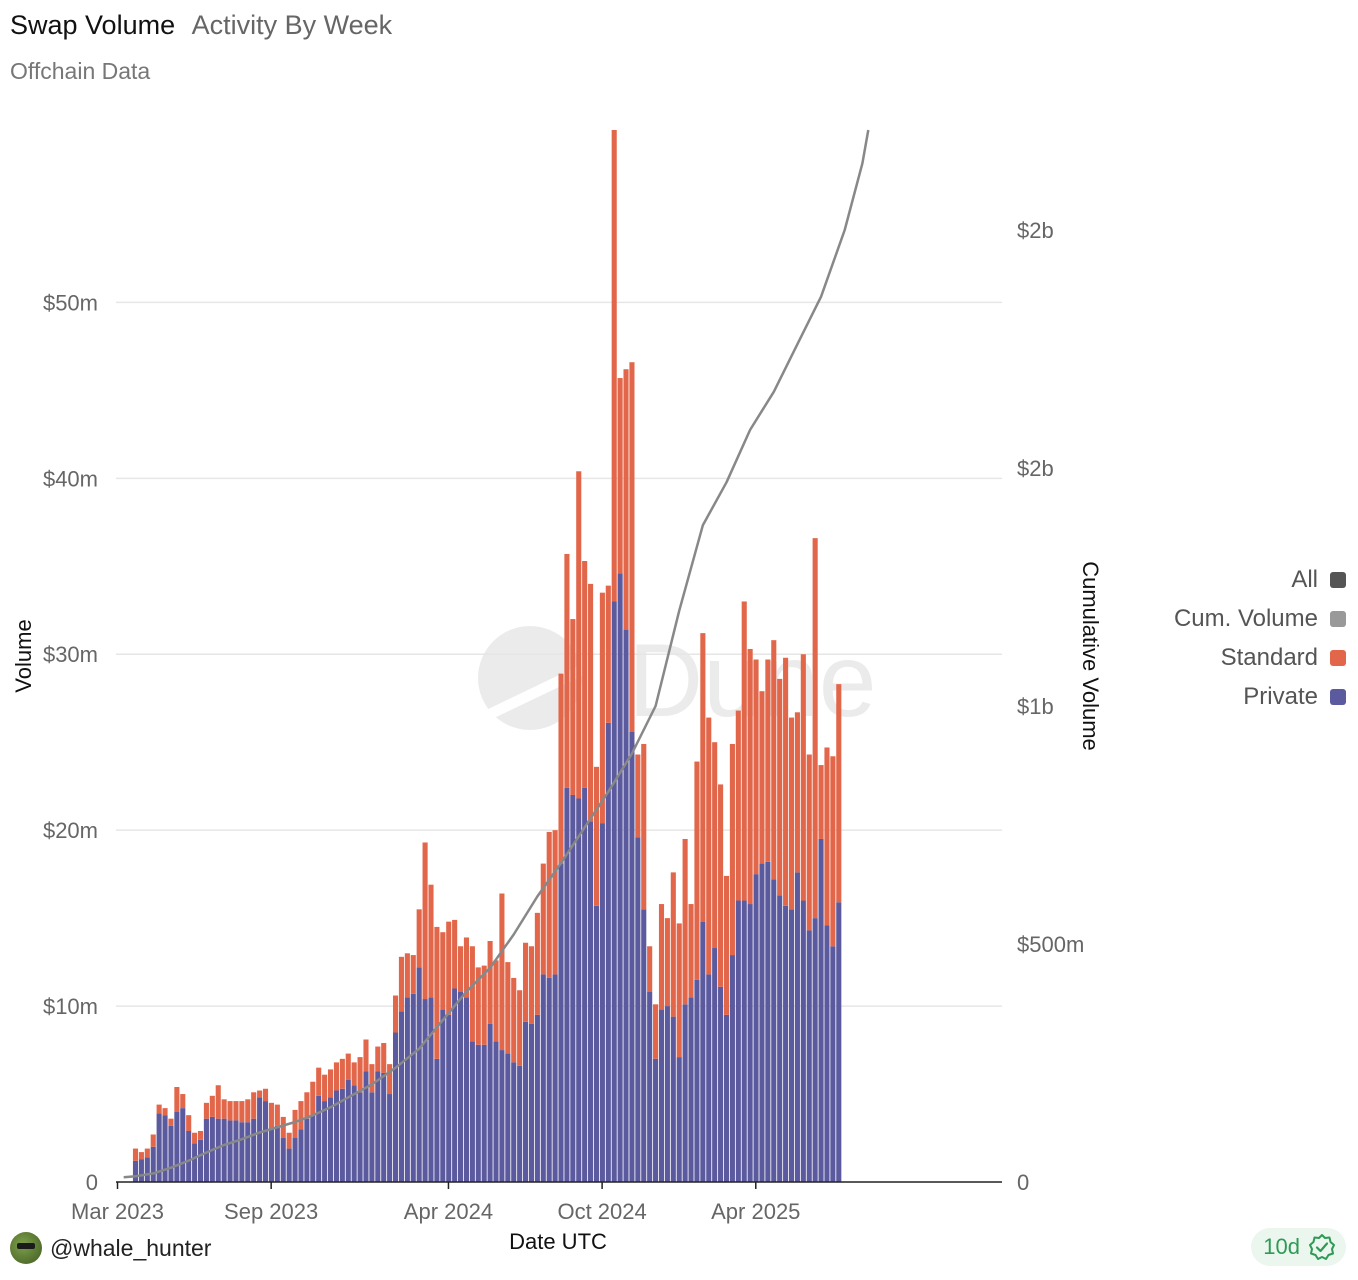 This screenshot has height=1280, width=1358. Describe the element at coordinates (1260, 618) in the screenshot. I see `legend-item-cum-volume: Cum. Volume` at that location.